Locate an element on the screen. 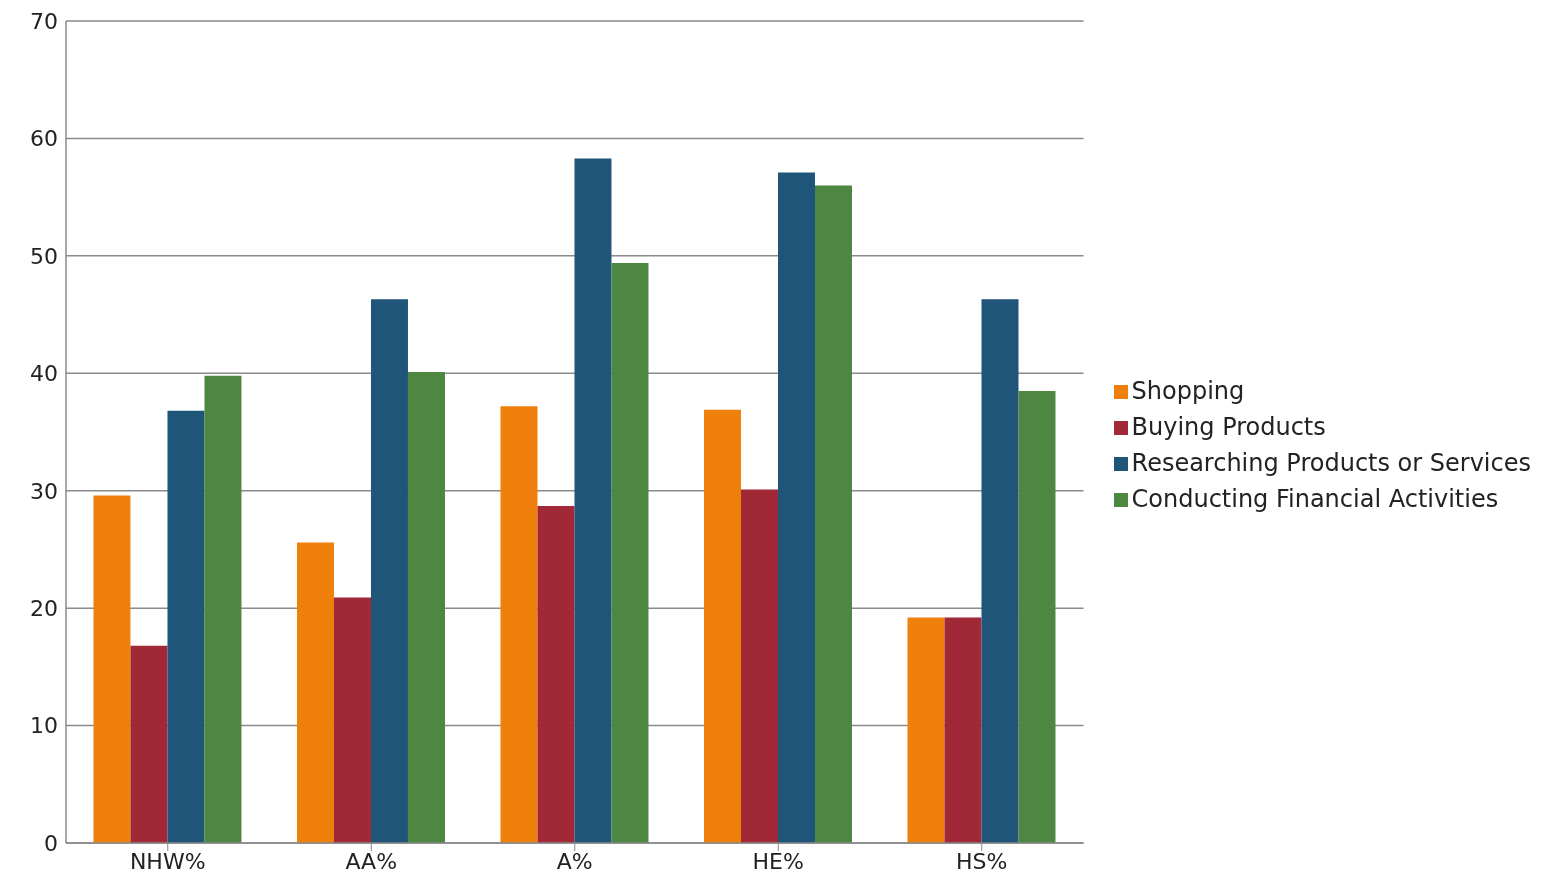 The height and width of the screenshot is (889, 1559). y-tick-label: 50 is located at coordinates (44, 256).